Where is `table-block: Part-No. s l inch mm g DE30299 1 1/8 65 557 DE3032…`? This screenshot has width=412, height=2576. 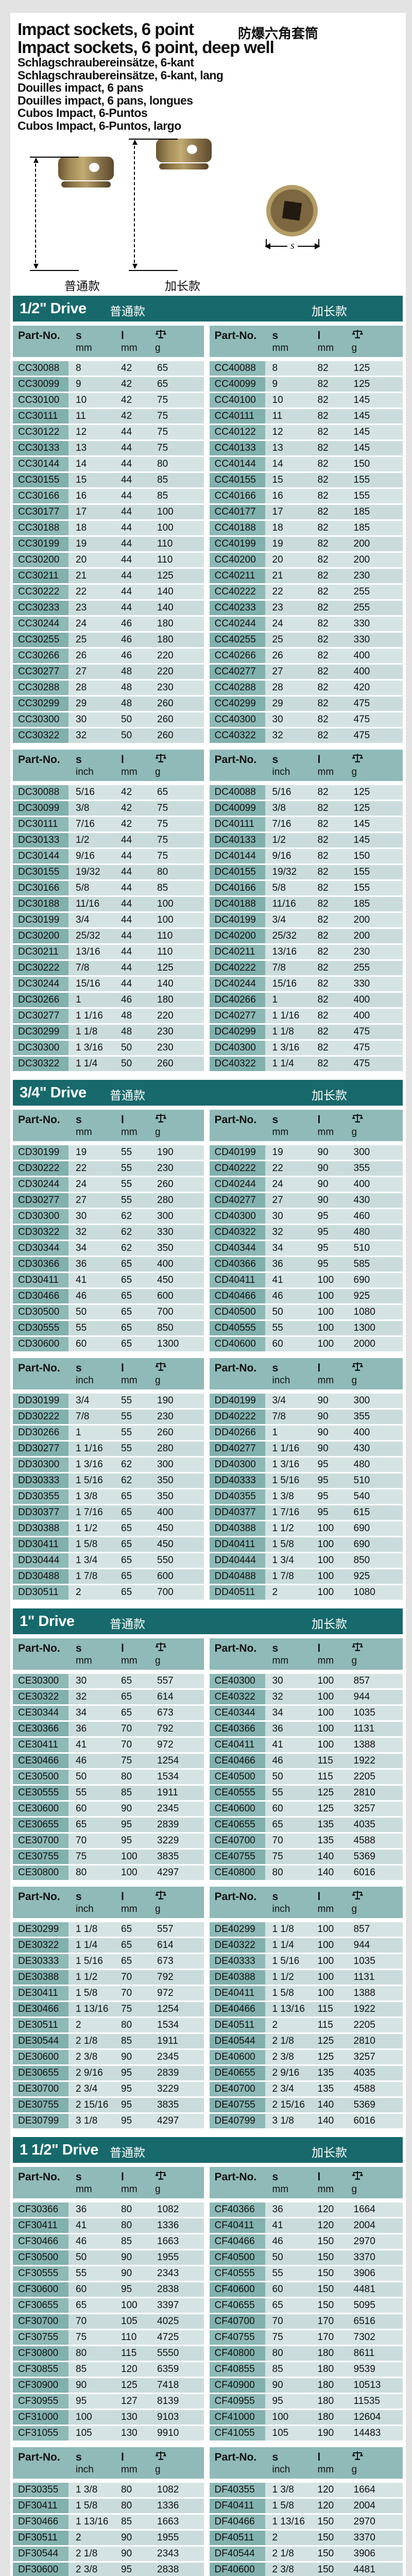 table-block: Part-No. s l inch mm g DE30299 1 1/8 65 557 DE3032… is located at coordinates (208, 2008).